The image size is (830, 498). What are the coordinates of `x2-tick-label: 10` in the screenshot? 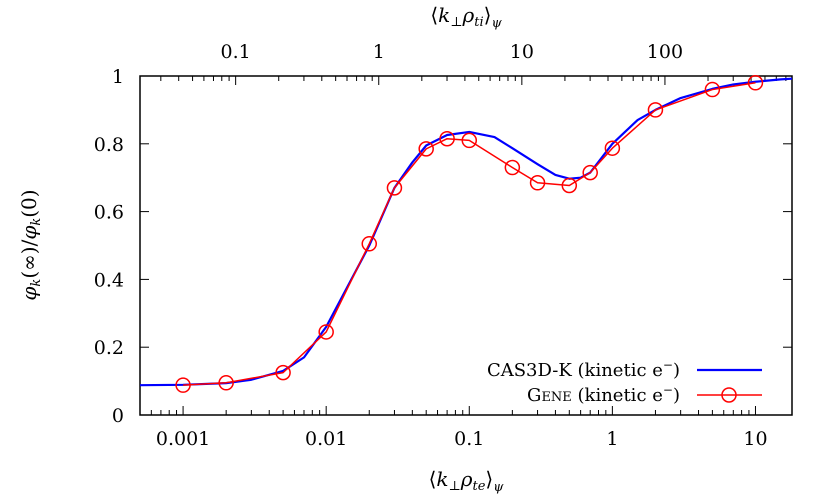 It's located at (522, 52).